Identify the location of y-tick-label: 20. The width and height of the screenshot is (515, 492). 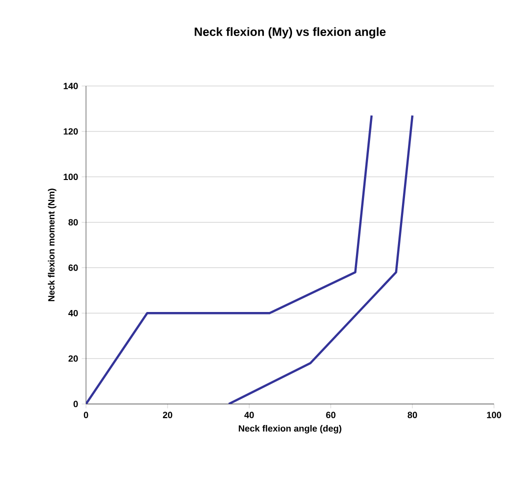
(73, 358).